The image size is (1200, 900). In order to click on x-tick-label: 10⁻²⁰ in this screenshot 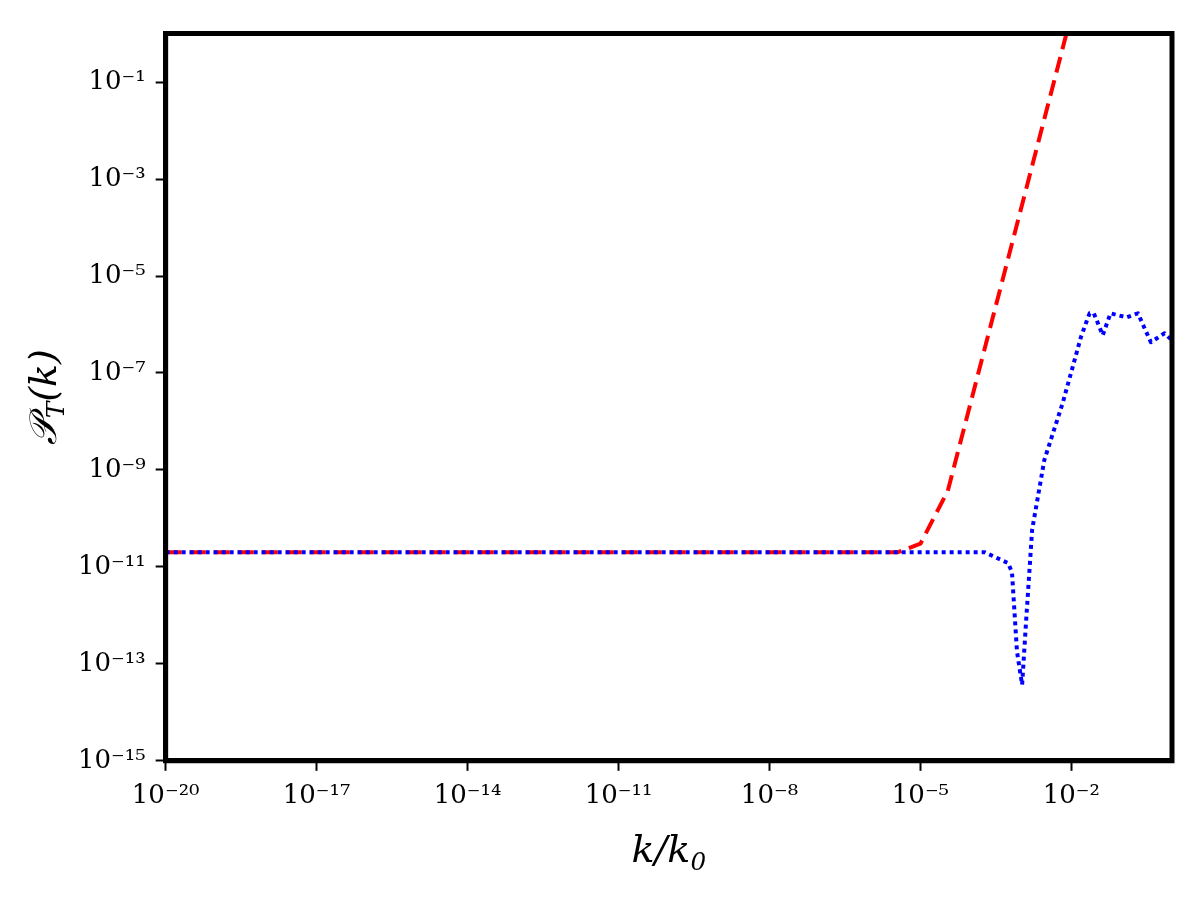, I will do `click(165, 794)`.